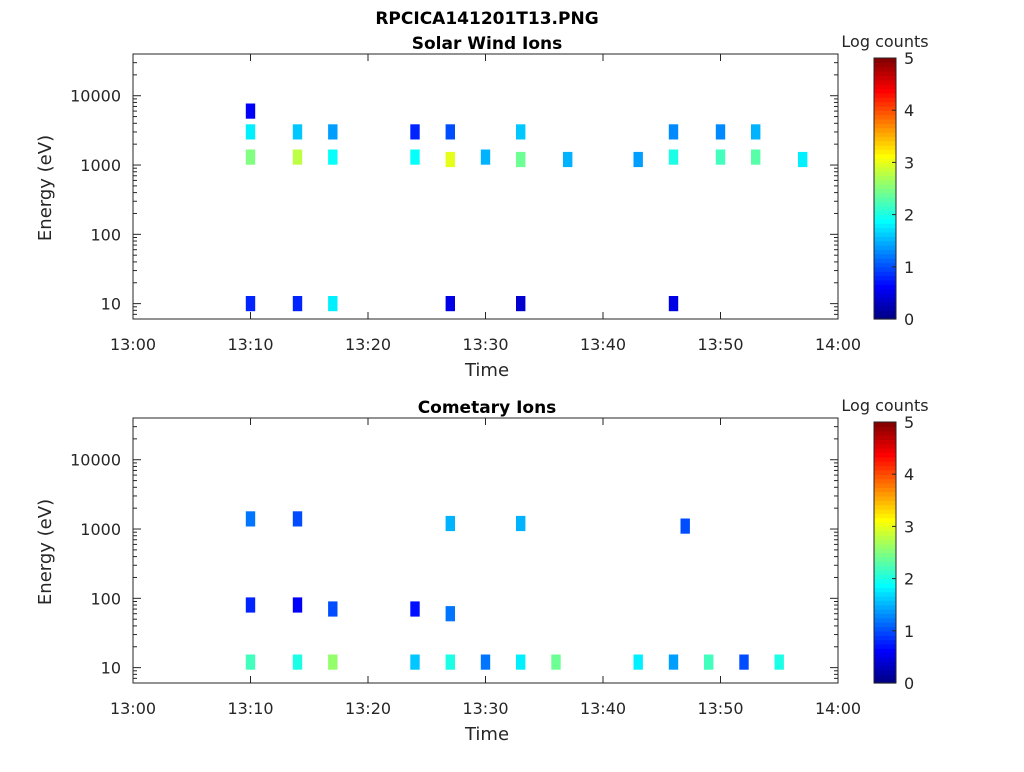  I want to click on colorbar: 0 1 2 3 4 5, so click(893, 553).